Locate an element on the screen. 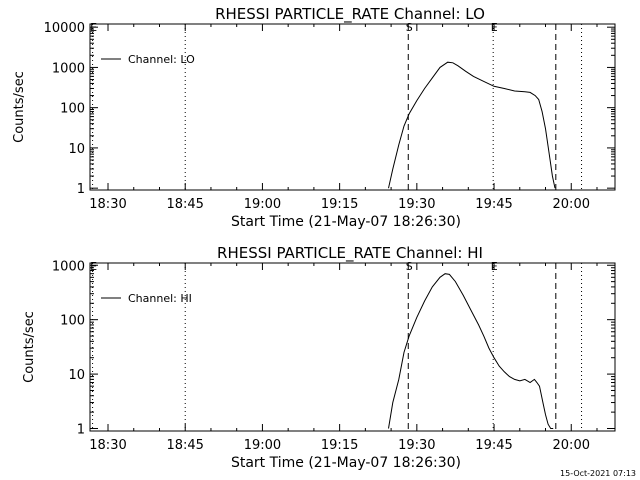  x-axis-label-hi: Start Time (21-May-07 18:26:30) is located at coordinates (346, 463).